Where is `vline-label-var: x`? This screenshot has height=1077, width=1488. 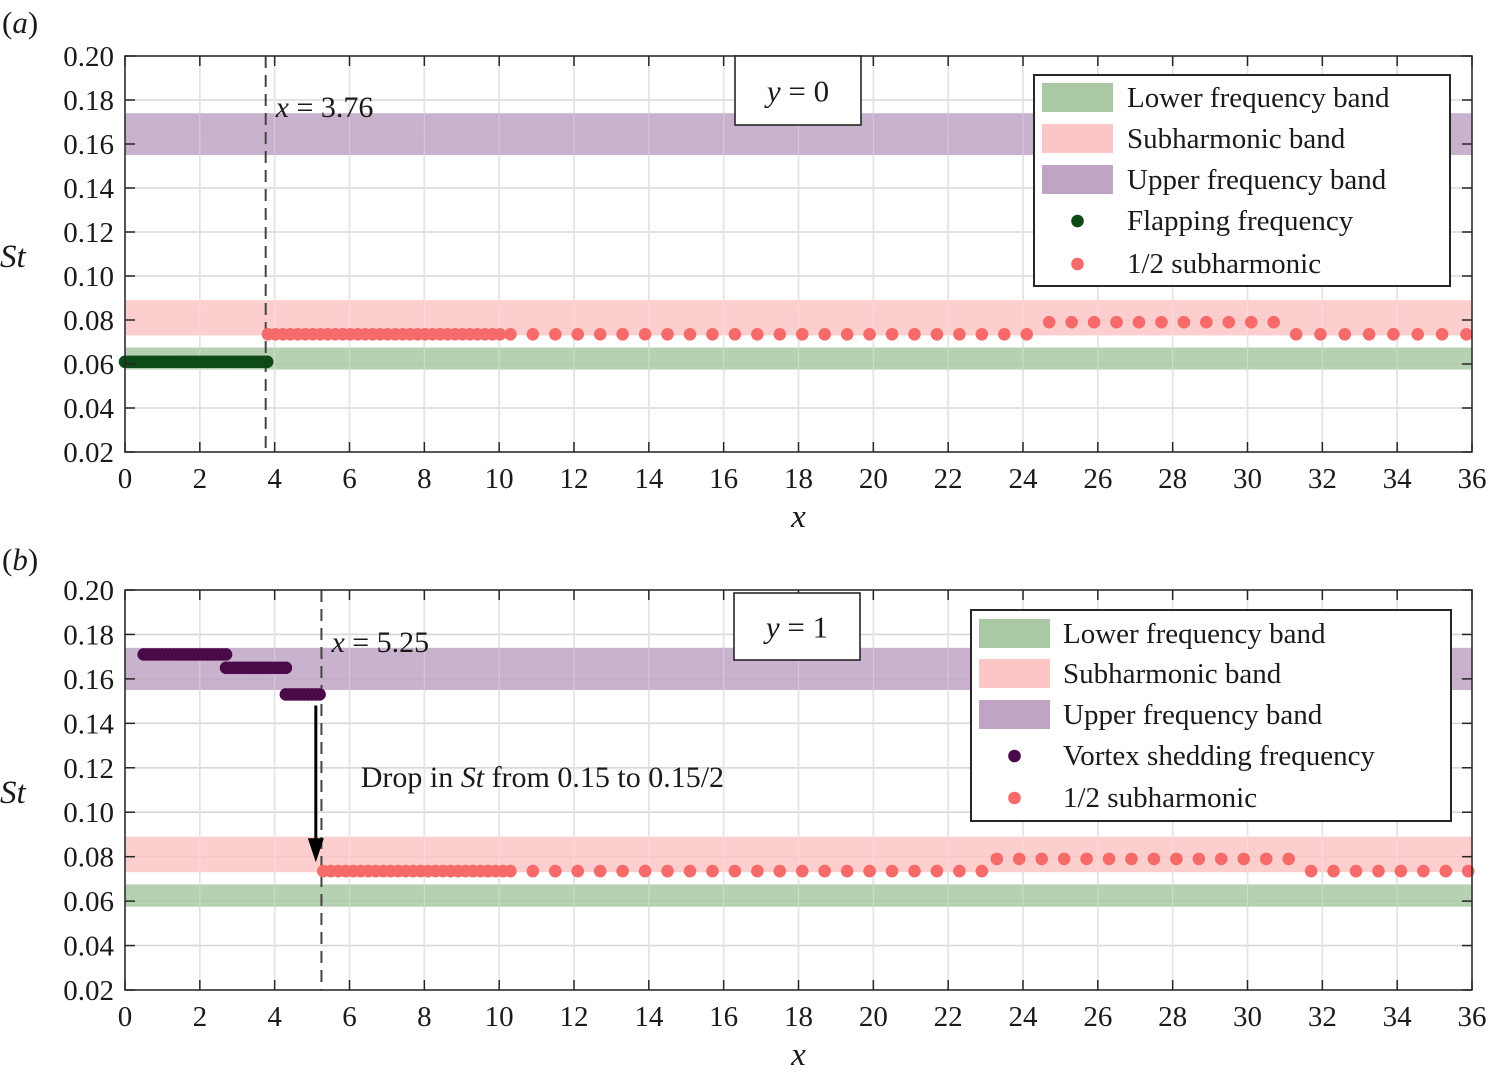
vline-label-var: x is located at coordinates (282, 107).